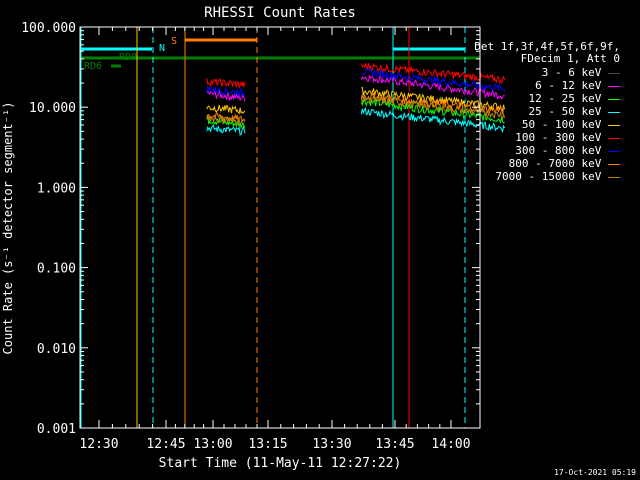 The width and height of the screenshot is (640, 480). What do you see at coordinates (56, 429) in the screenshot?
I see `y-tick-label: 0.001` at bounding box center [56, 429].